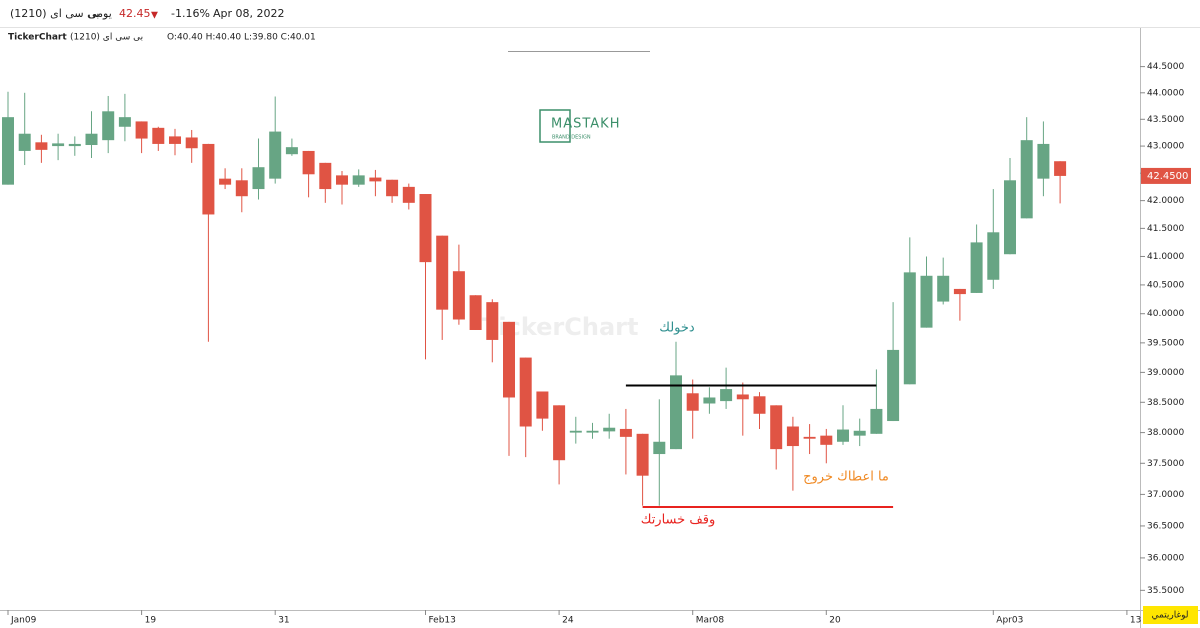 The width and height of the screenshot is (1200, 628). What do you see at coordinates (1165, 67) in the screenshot?
I see `y-tick-label: 44.5000` at bounding box center [1165, 67].